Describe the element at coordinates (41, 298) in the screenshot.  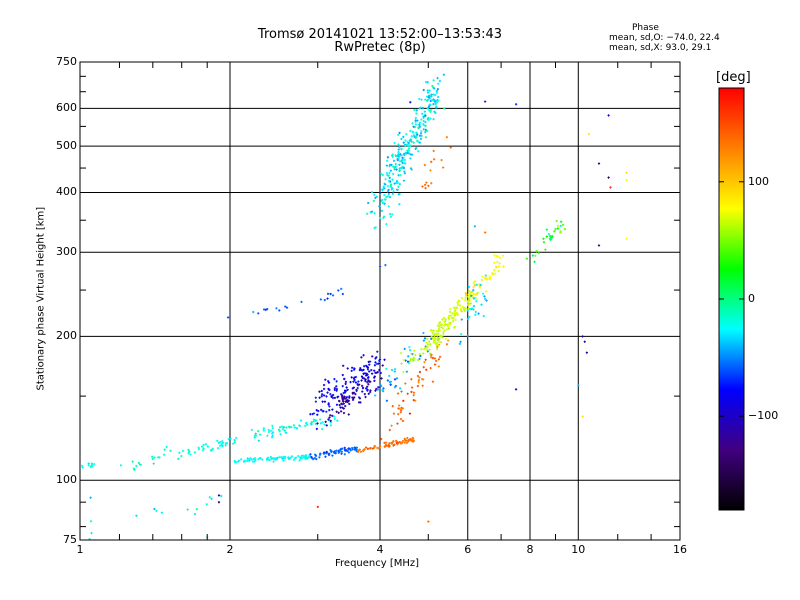
I see `y-axis-label: Stationary phase Virtual Height [km]` at that location.